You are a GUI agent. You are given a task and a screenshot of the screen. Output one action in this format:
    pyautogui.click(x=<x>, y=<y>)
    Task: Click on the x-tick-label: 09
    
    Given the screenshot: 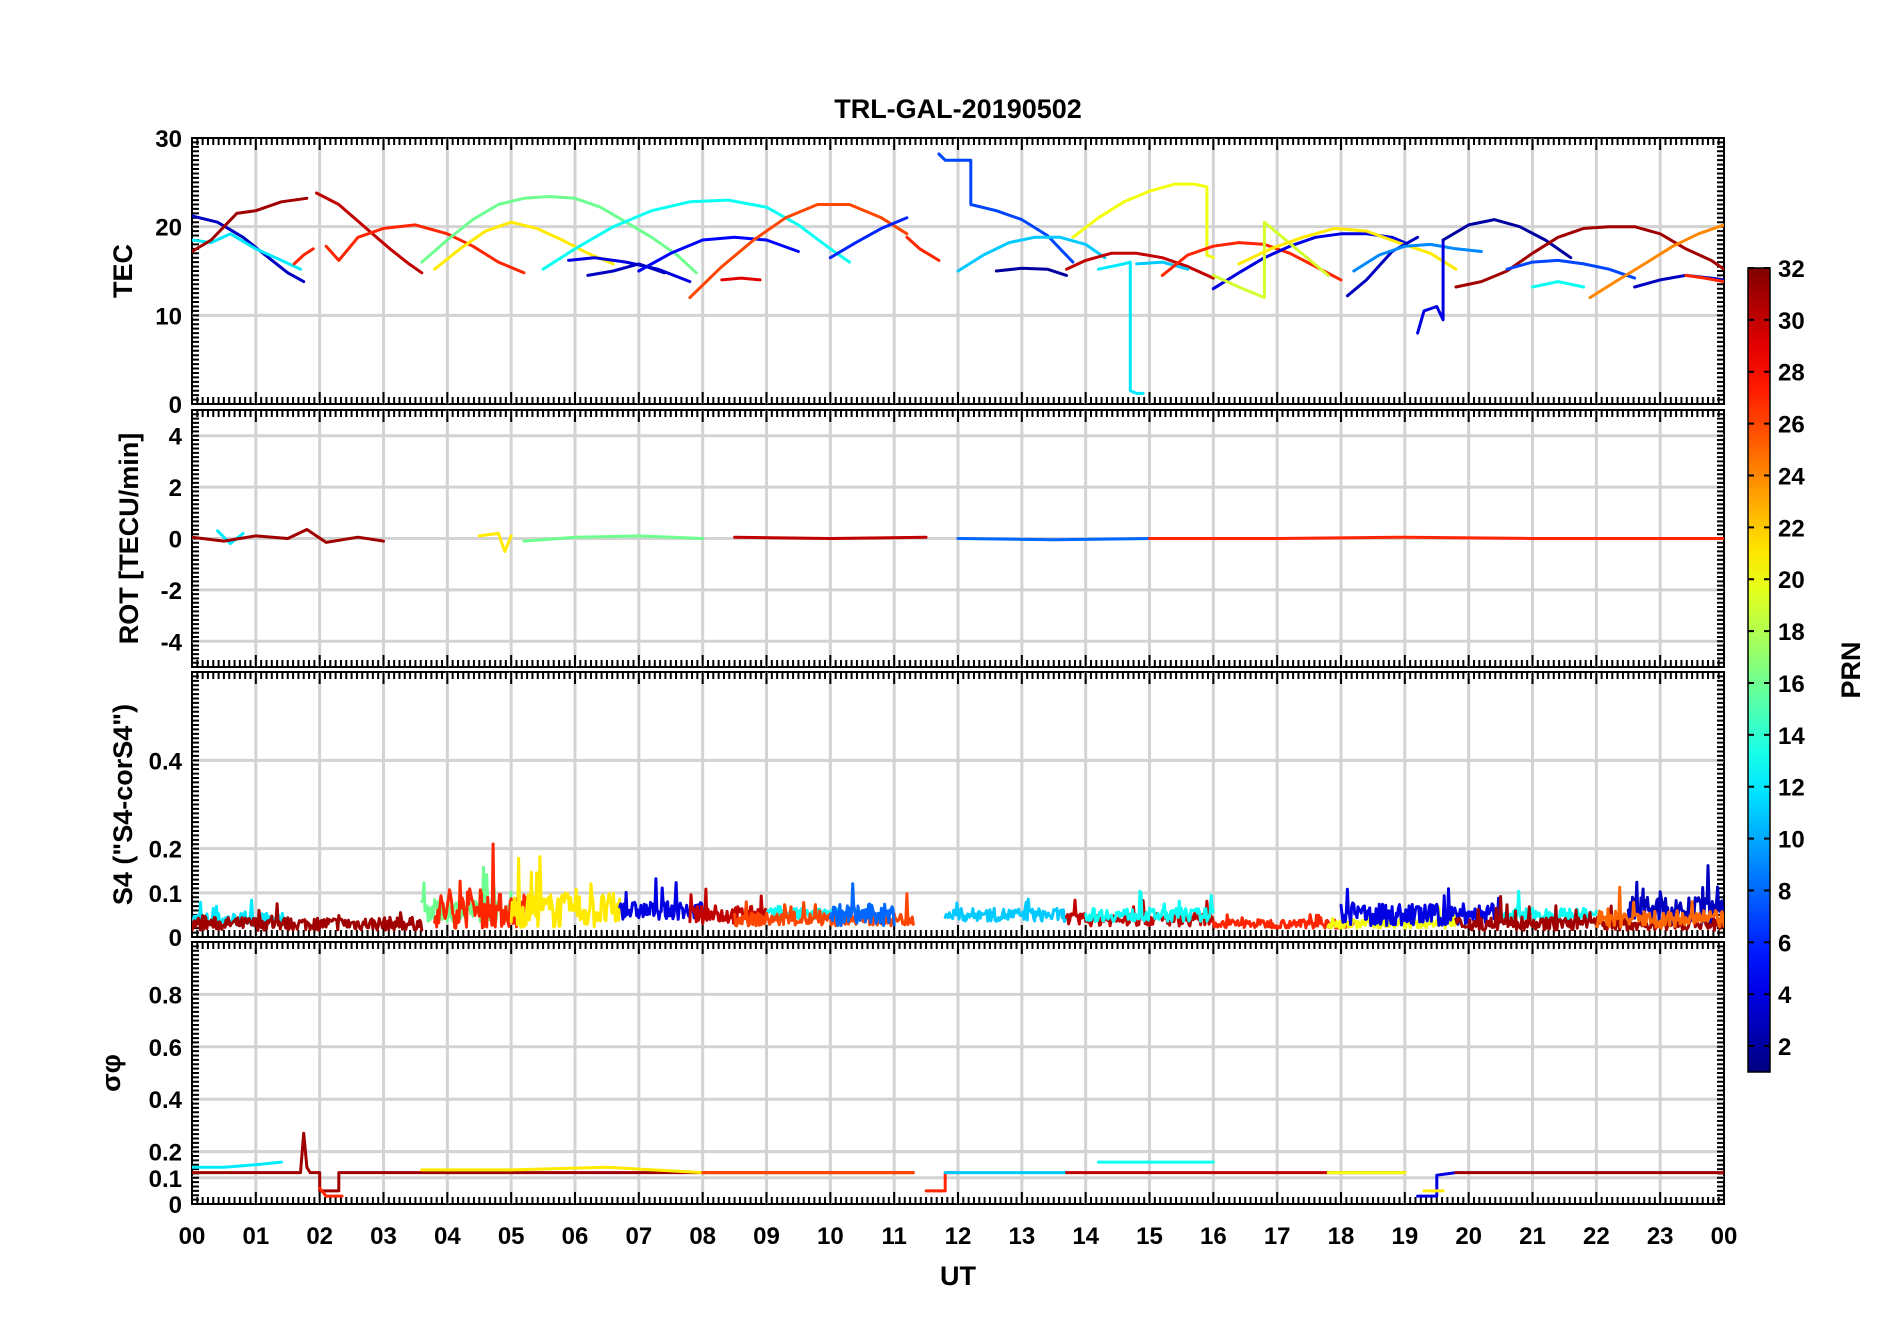 What is the action you would take?
    pyautogui.click(x=766, y=1236)
    